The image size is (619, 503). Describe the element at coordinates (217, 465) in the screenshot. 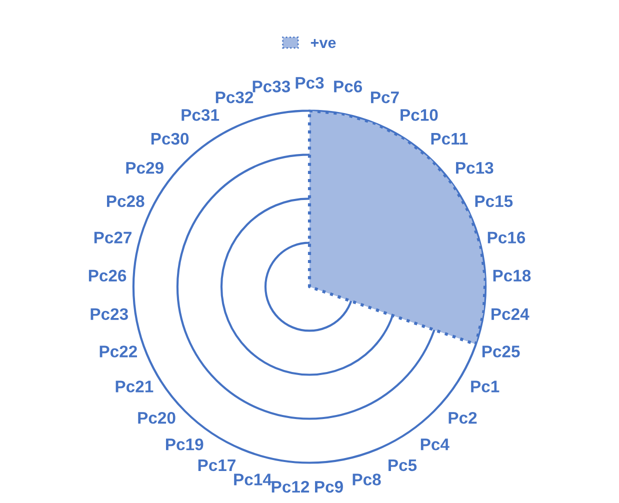

I see `spoke-label: Pc17` at that location.